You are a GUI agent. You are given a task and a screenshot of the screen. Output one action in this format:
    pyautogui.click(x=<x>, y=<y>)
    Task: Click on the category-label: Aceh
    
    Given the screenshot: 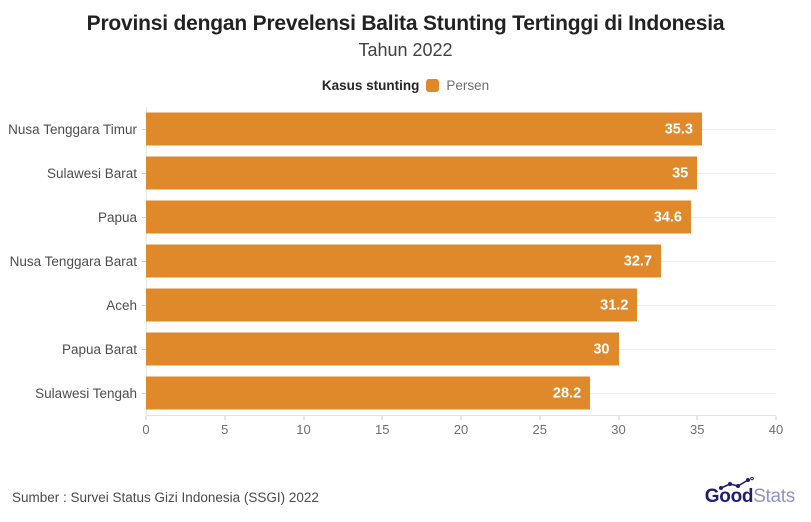 What is the action you would take?
    pyautogui.click(x=121, y=305)
    